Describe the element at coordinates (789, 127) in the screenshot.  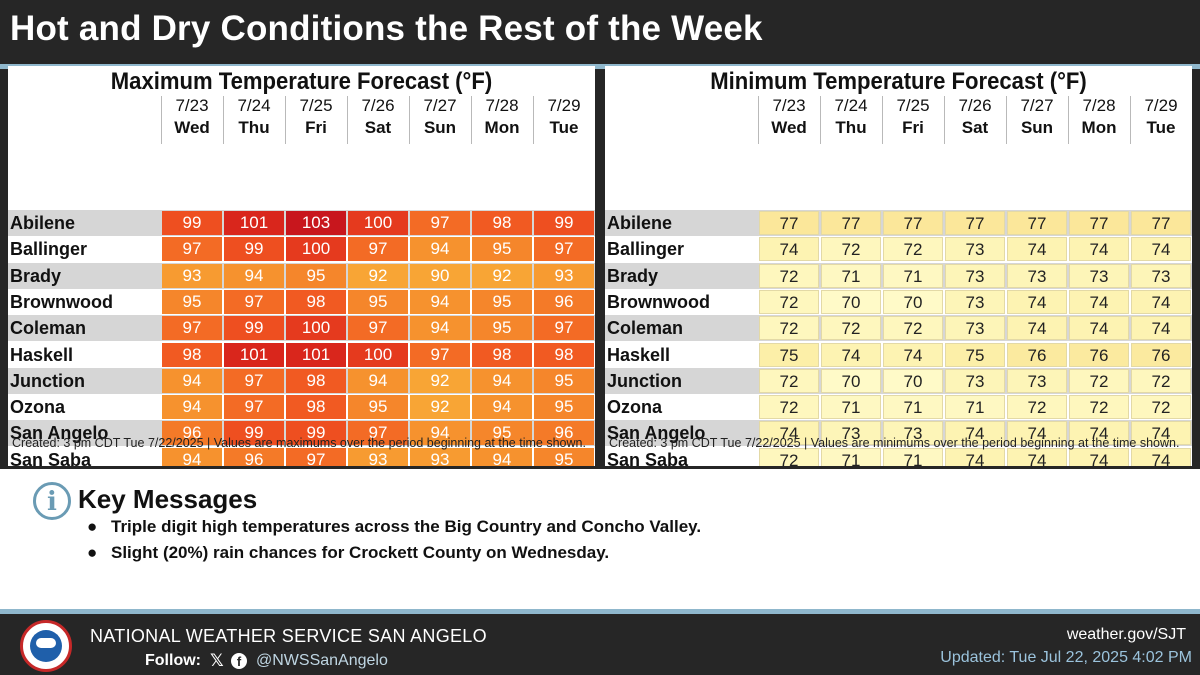
I see `column-day: Wed` at that location.